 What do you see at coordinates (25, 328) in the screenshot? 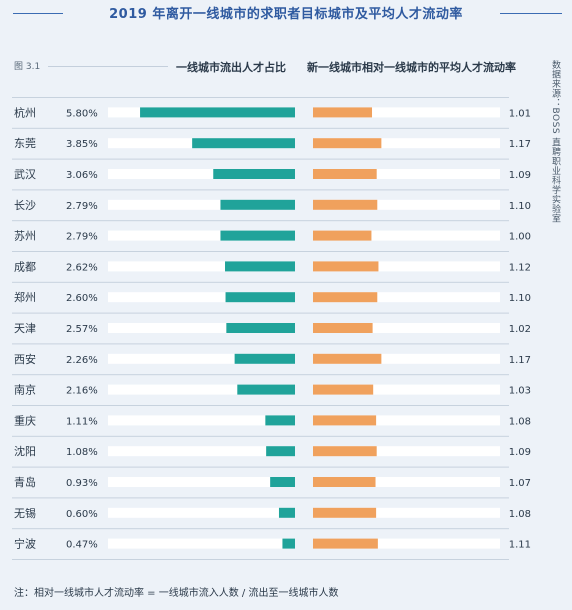
I see `city-label: 天津` at bounding box center [25, 328].